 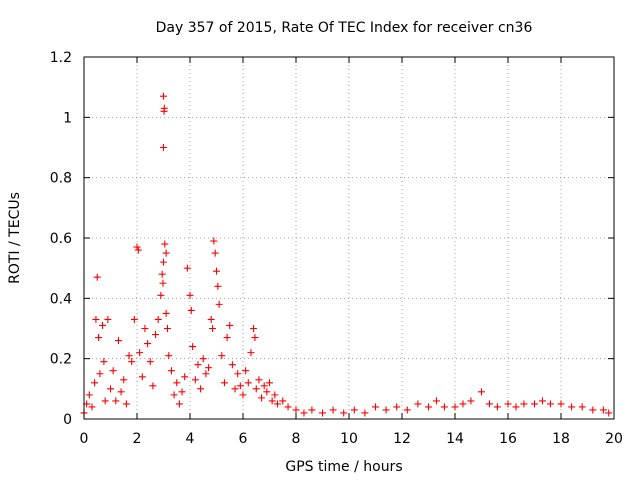 I want to click on x-tick-label: 12, so click(x=402, y=439).